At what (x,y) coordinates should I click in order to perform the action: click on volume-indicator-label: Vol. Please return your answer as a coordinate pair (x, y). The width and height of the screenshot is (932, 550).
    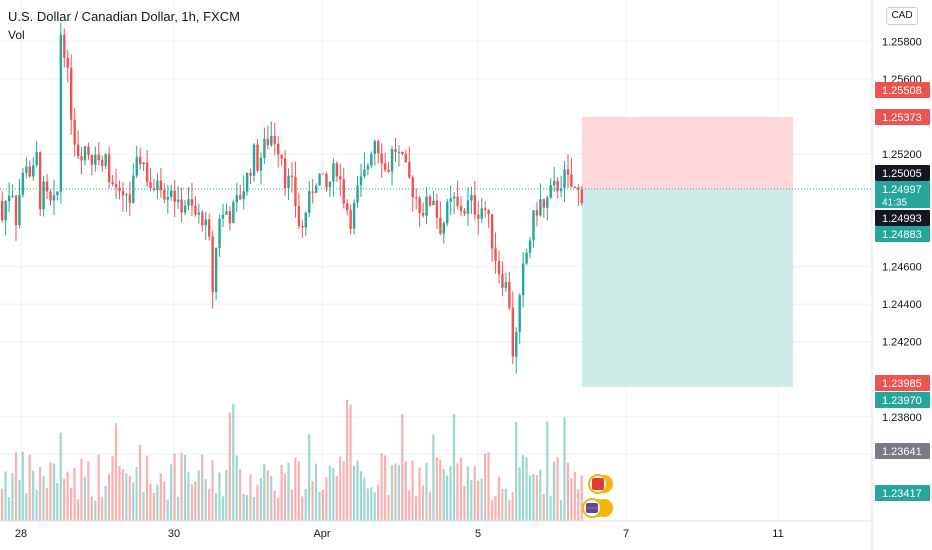
    Looking at the image, I should click on (16, 35).